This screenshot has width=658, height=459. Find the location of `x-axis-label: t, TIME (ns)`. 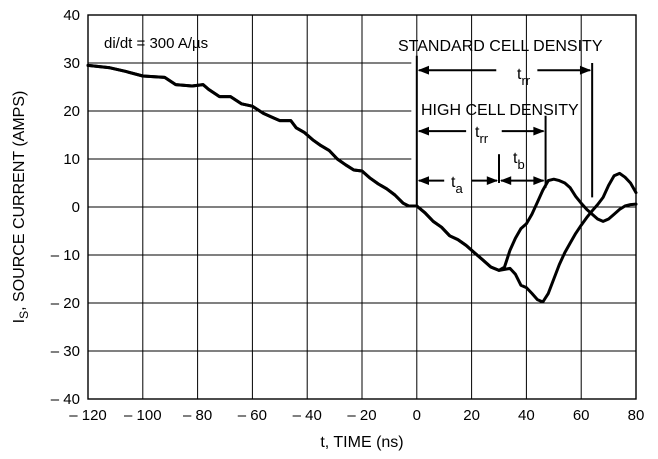

x-axis-label: t, TIME (ns) is located at coordinates (361, 442).